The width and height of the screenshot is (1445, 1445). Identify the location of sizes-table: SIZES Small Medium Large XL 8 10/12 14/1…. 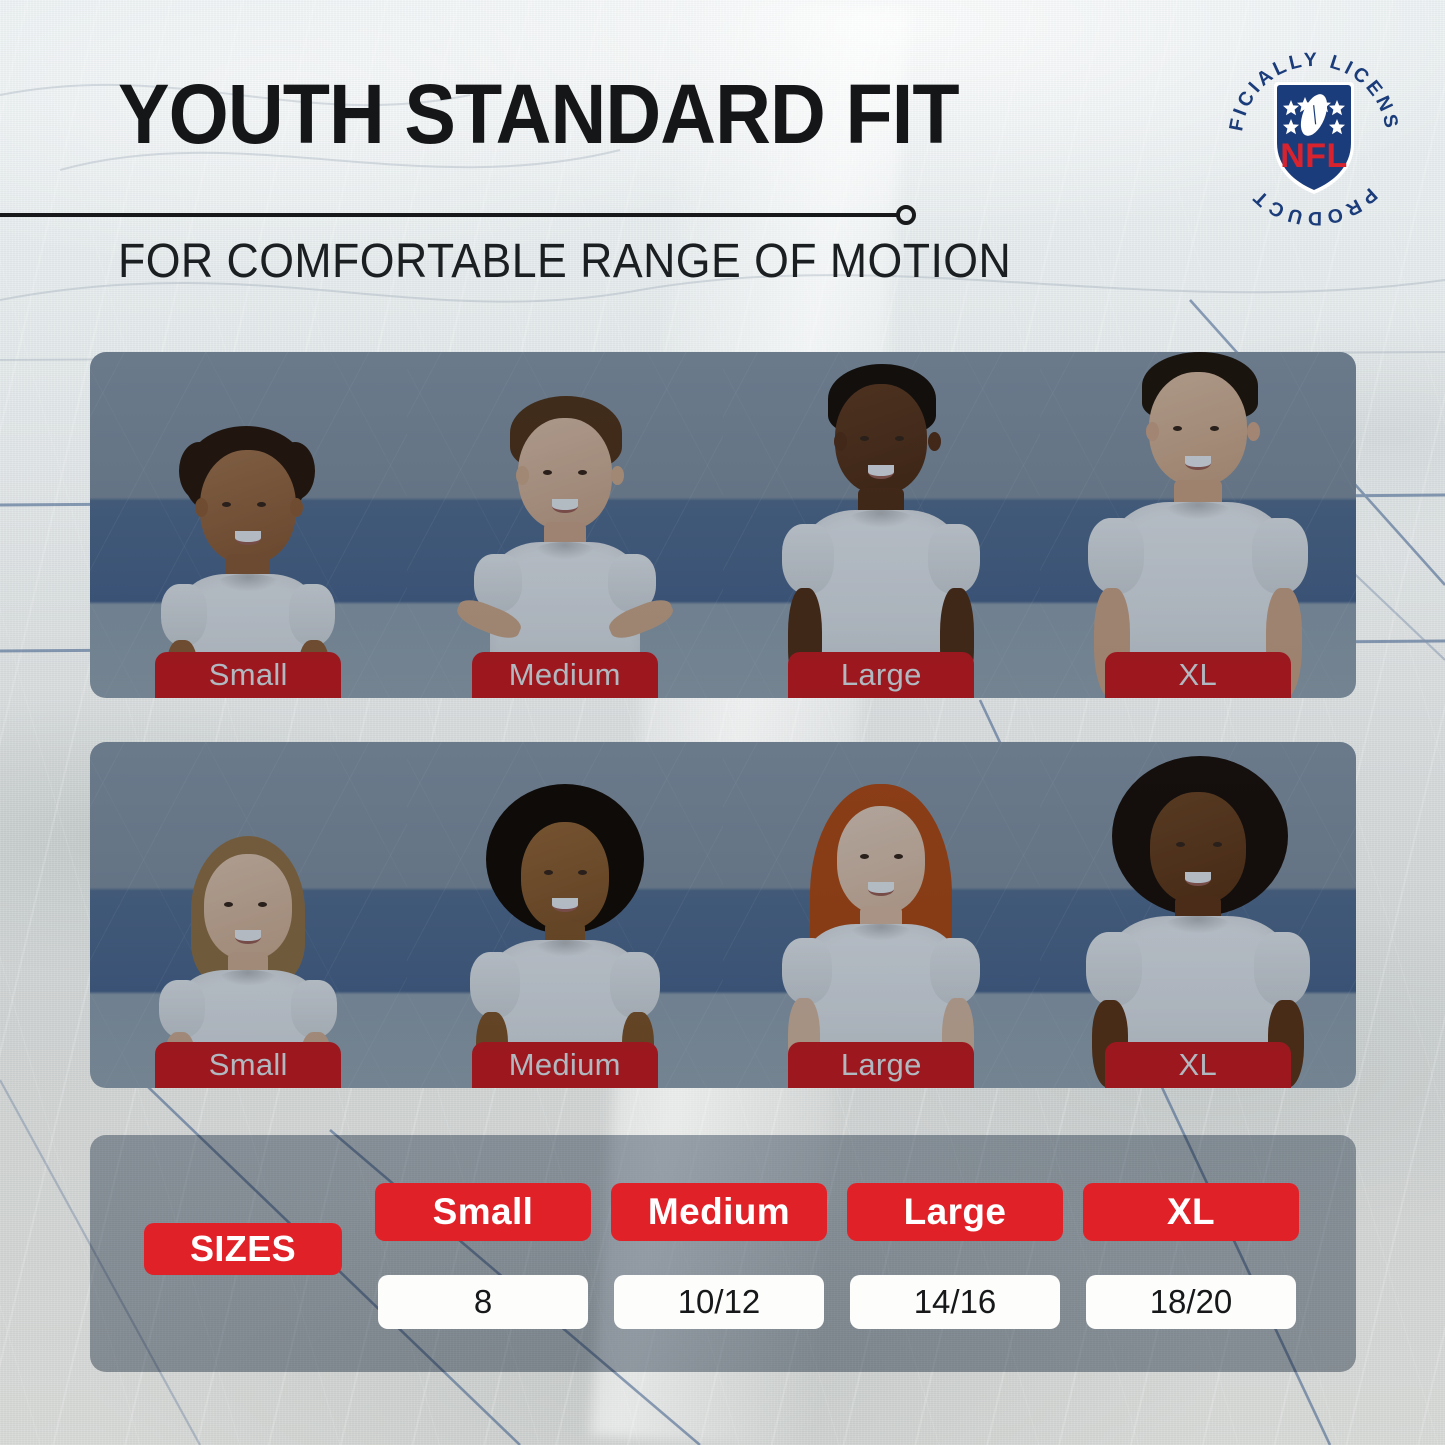
(723, 1253).